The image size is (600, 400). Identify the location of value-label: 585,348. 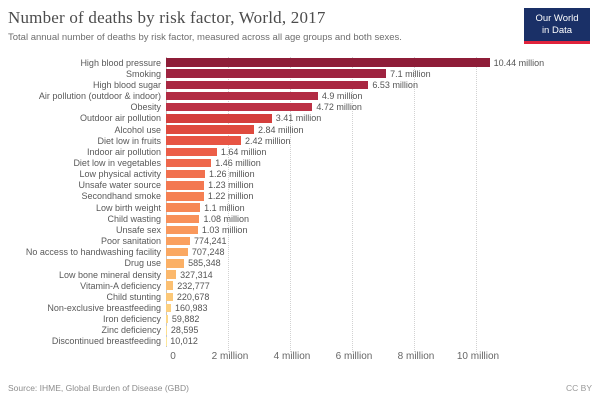
(204, 263).